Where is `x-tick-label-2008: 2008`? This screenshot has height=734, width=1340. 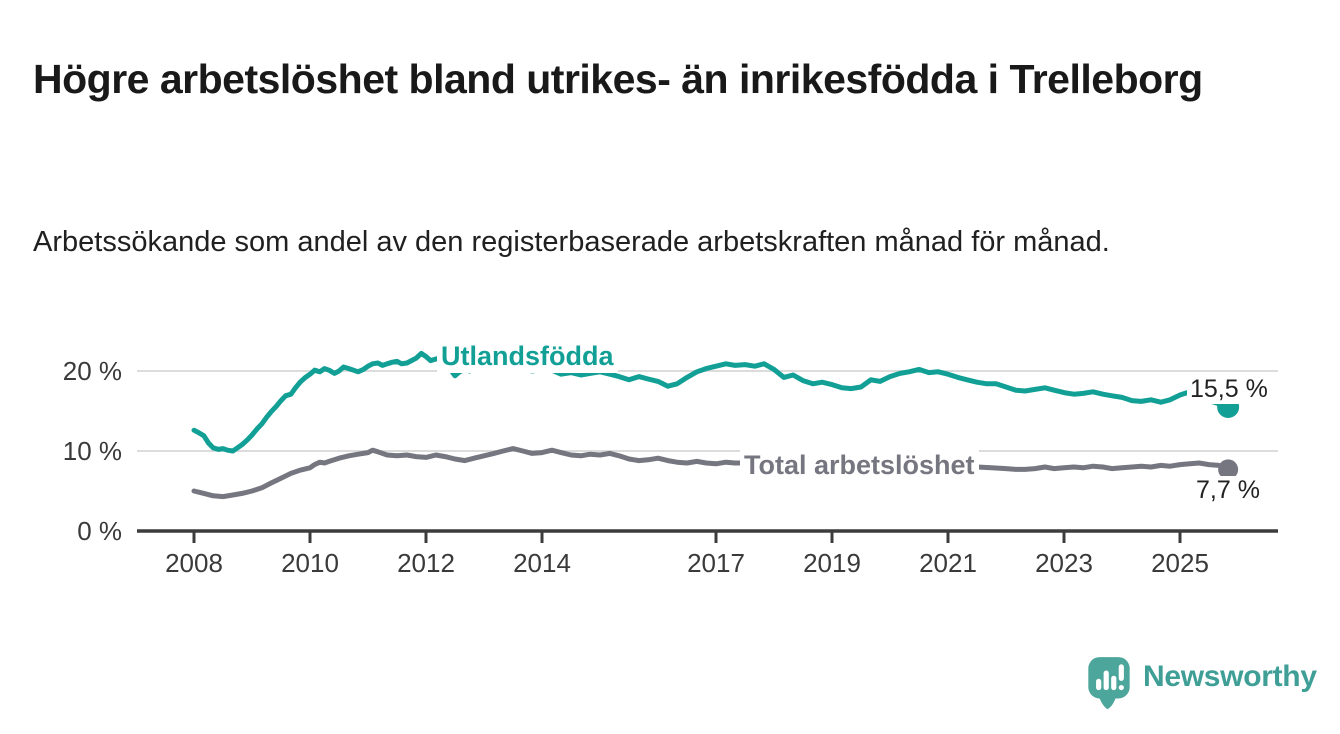
x-tick-label-2008: 2008 is located at coordinates (194, 563).